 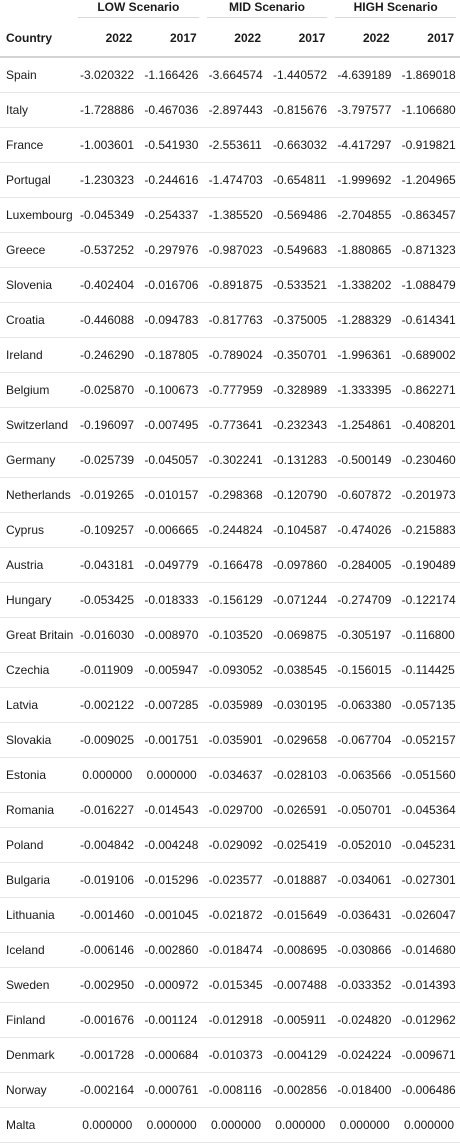 I want to click on high-2022-cell: -0.274709, so click(x=363, y=600).